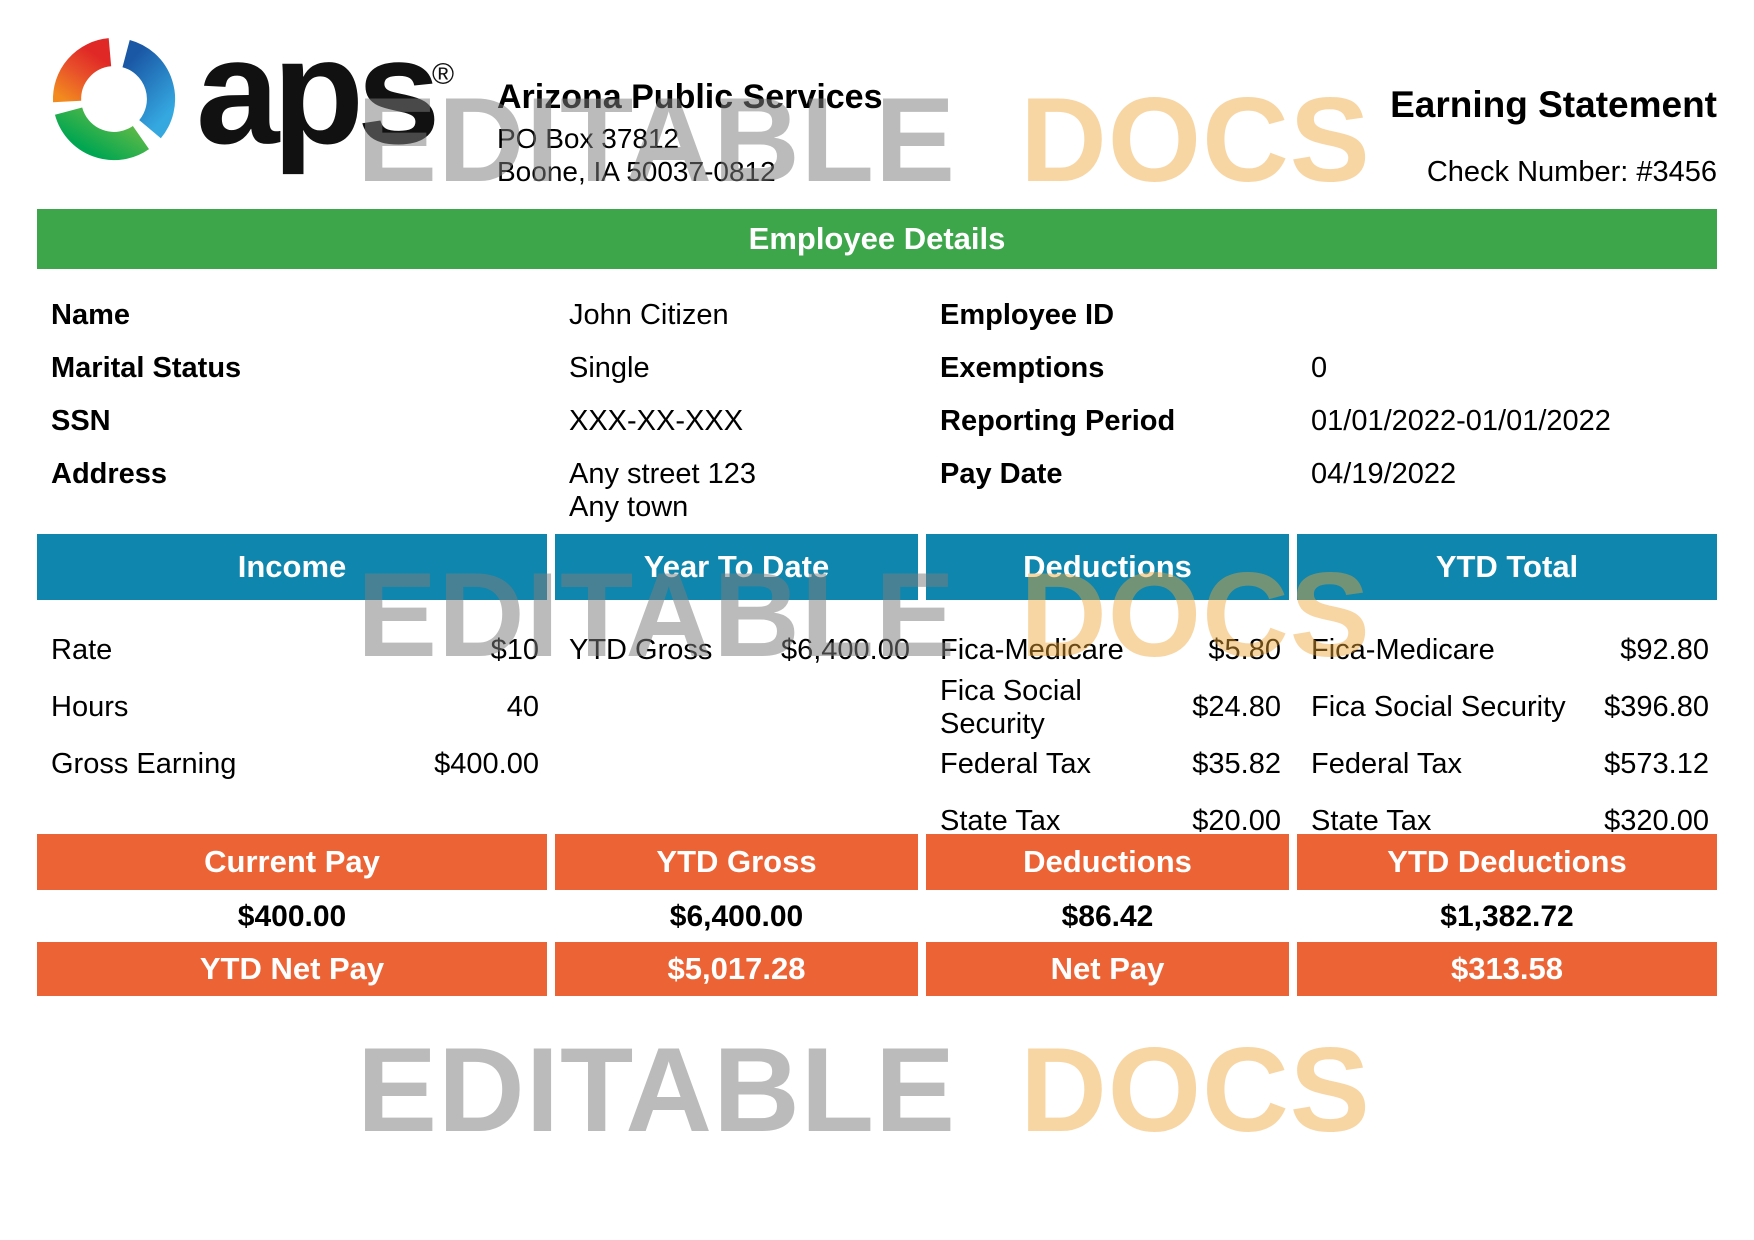  What do you see at coordinates (1107, 567) in the screenshot?
I see `column-header-deductions: Deductions` at bounding box center [1107, 567].